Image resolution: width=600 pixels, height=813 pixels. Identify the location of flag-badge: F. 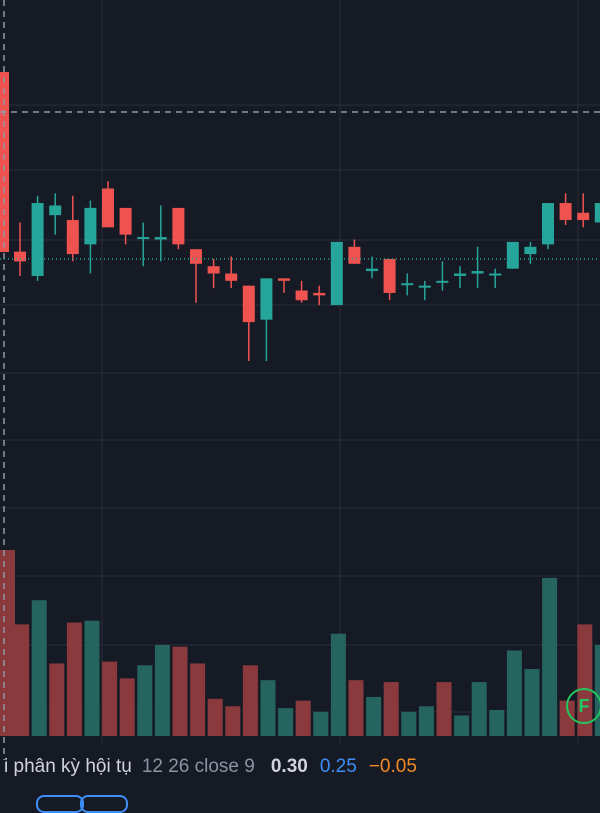
(583, 706).